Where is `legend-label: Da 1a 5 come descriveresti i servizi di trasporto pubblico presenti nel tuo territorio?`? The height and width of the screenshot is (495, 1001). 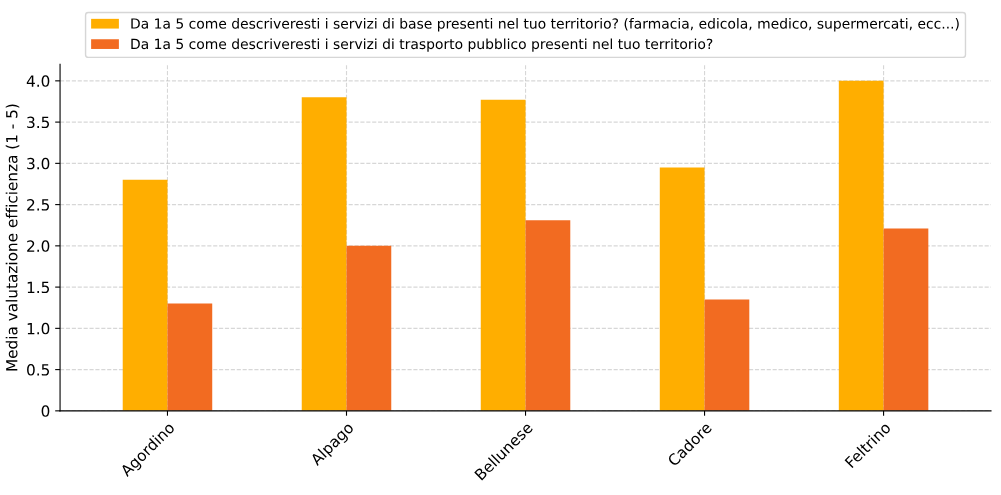 legend-label: Da 1a 5 come descriveresti i servizi di trasporto pubblico presenti nel tuo territorio? is located at coordinates (422, 45).